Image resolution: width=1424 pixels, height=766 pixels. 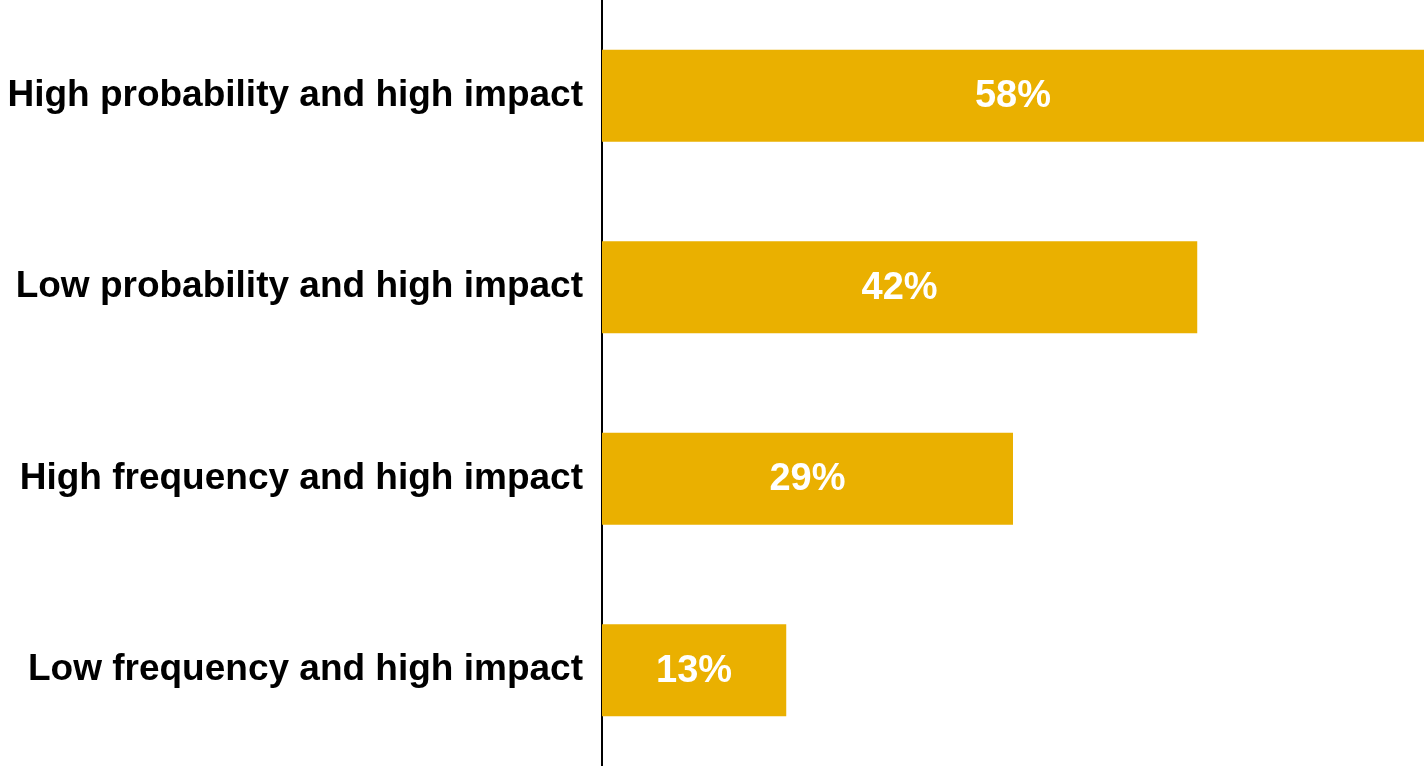 I want to click on data-label: 29%, so click(x=807, y=477).